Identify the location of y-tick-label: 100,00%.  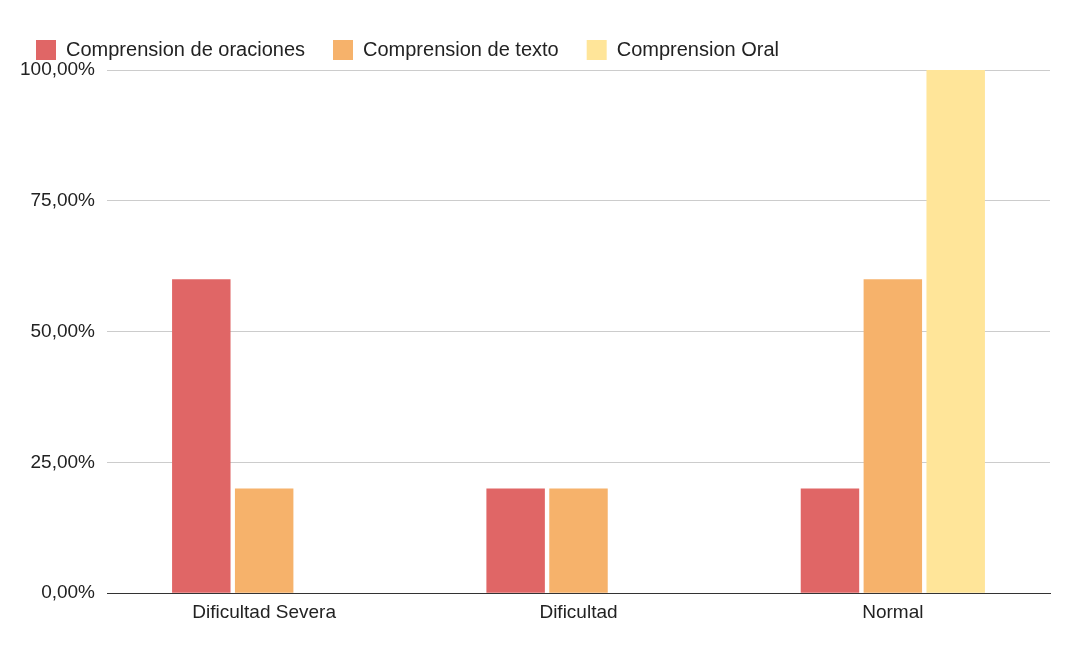
(57, 69).